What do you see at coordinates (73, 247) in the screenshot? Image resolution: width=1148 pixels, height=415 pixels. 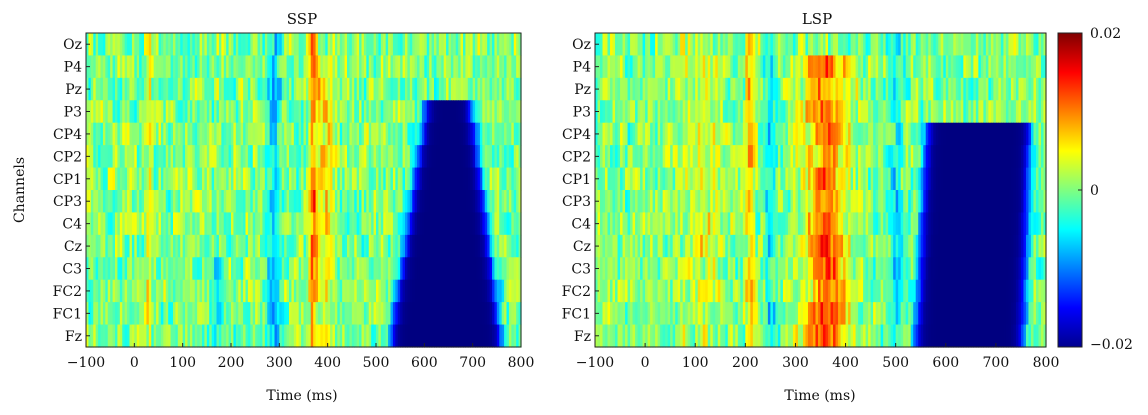 I see `channel-label: Cz` at bounding box center [73, 247].